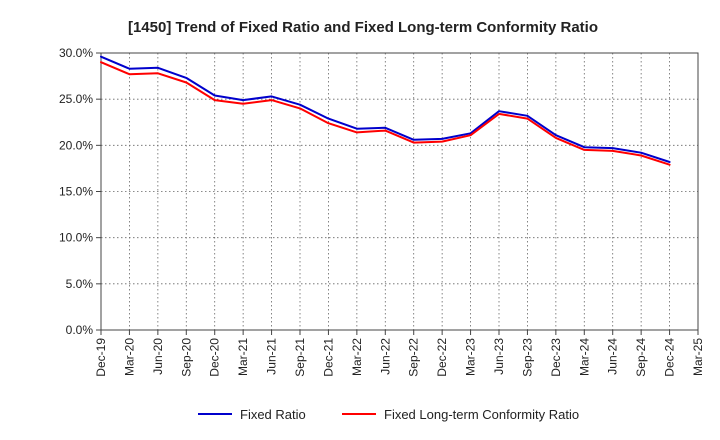  I want to click on x-tick-label: Sep-23, so click(527, 357).